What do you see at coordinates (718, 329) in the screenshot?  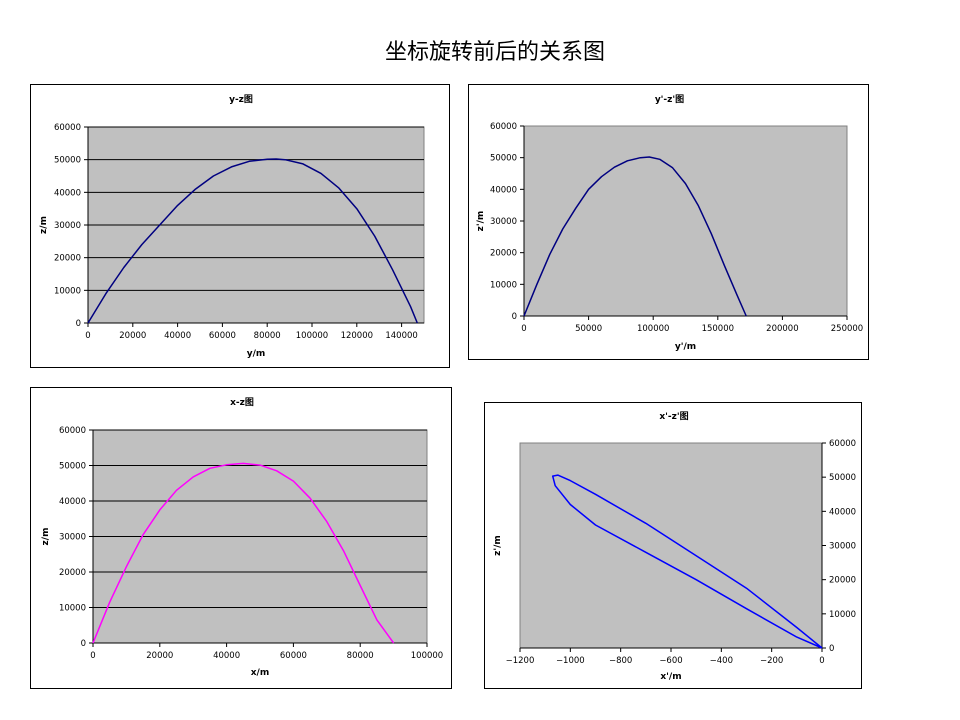 I see `x-tick-label: 150000` at bounding box center [718, 329].